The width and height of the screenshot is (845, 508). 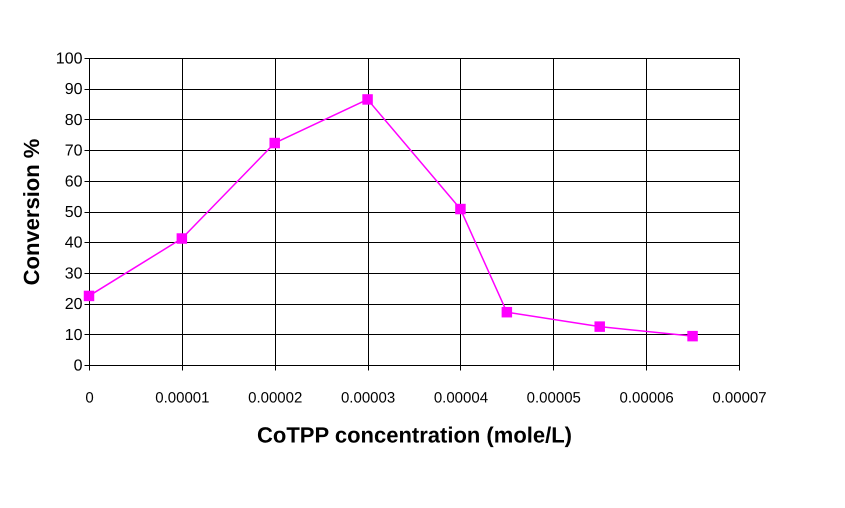 I want to click on x-tick-label: 0.00003, so click(x=368, y=398).